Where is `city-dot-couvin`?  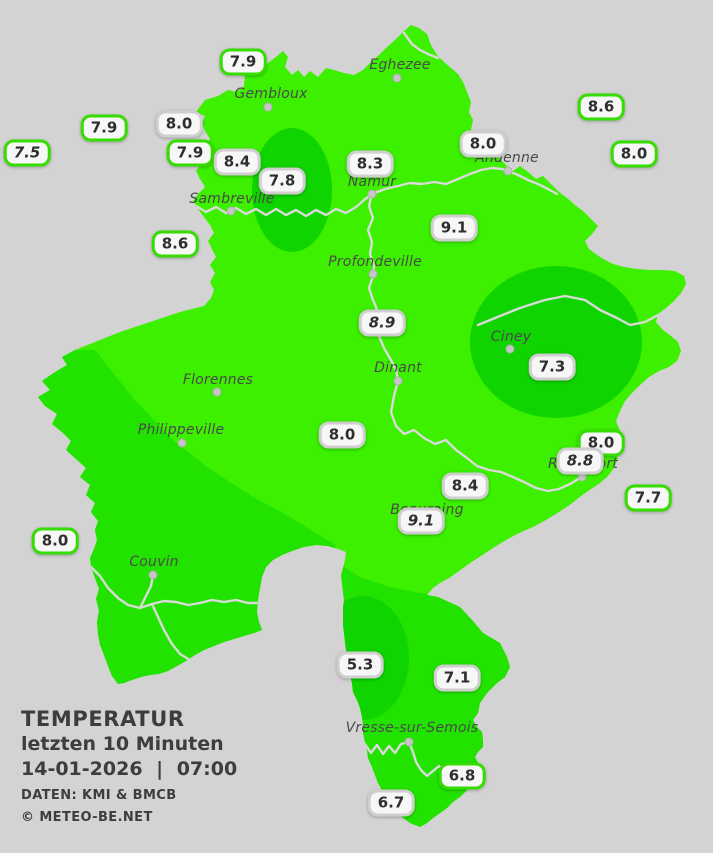
city-dot-couvin is located at coordinates (153, 575).